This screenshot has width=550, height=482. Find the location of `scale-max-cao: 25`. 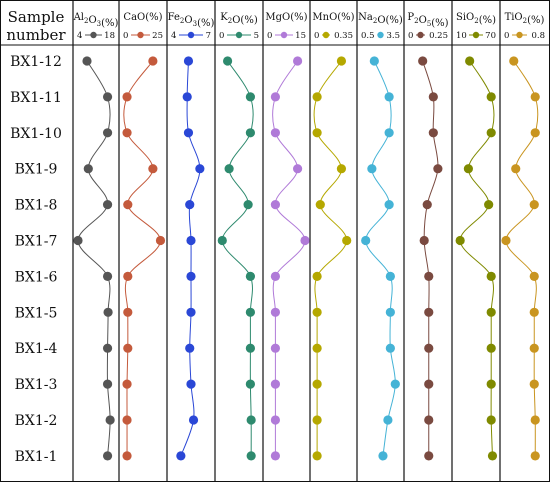

scale-max-cao: 25 is located at coordinates (157, 36).